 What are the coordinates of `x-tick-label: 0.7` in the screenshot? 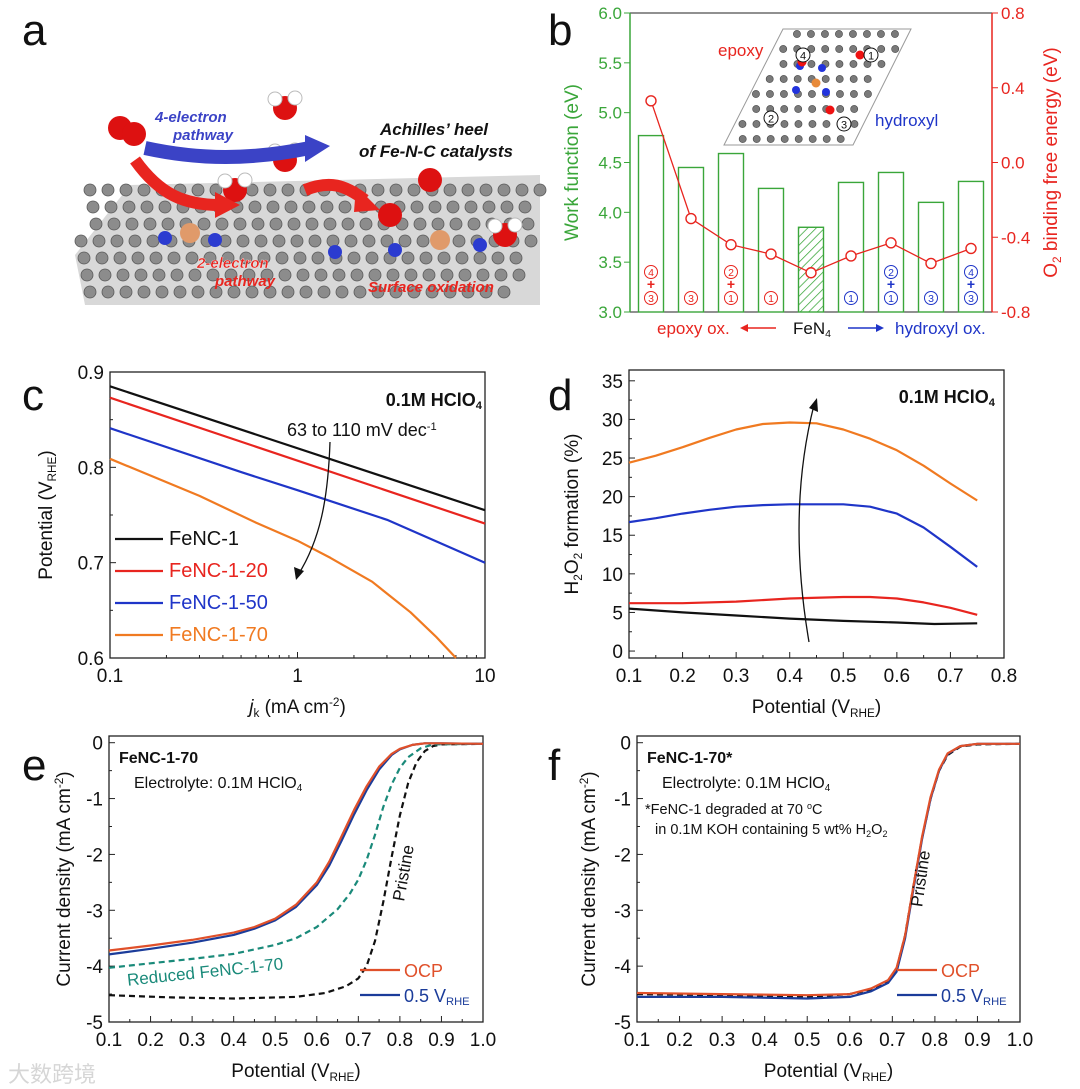 It's located at (892, 1040).